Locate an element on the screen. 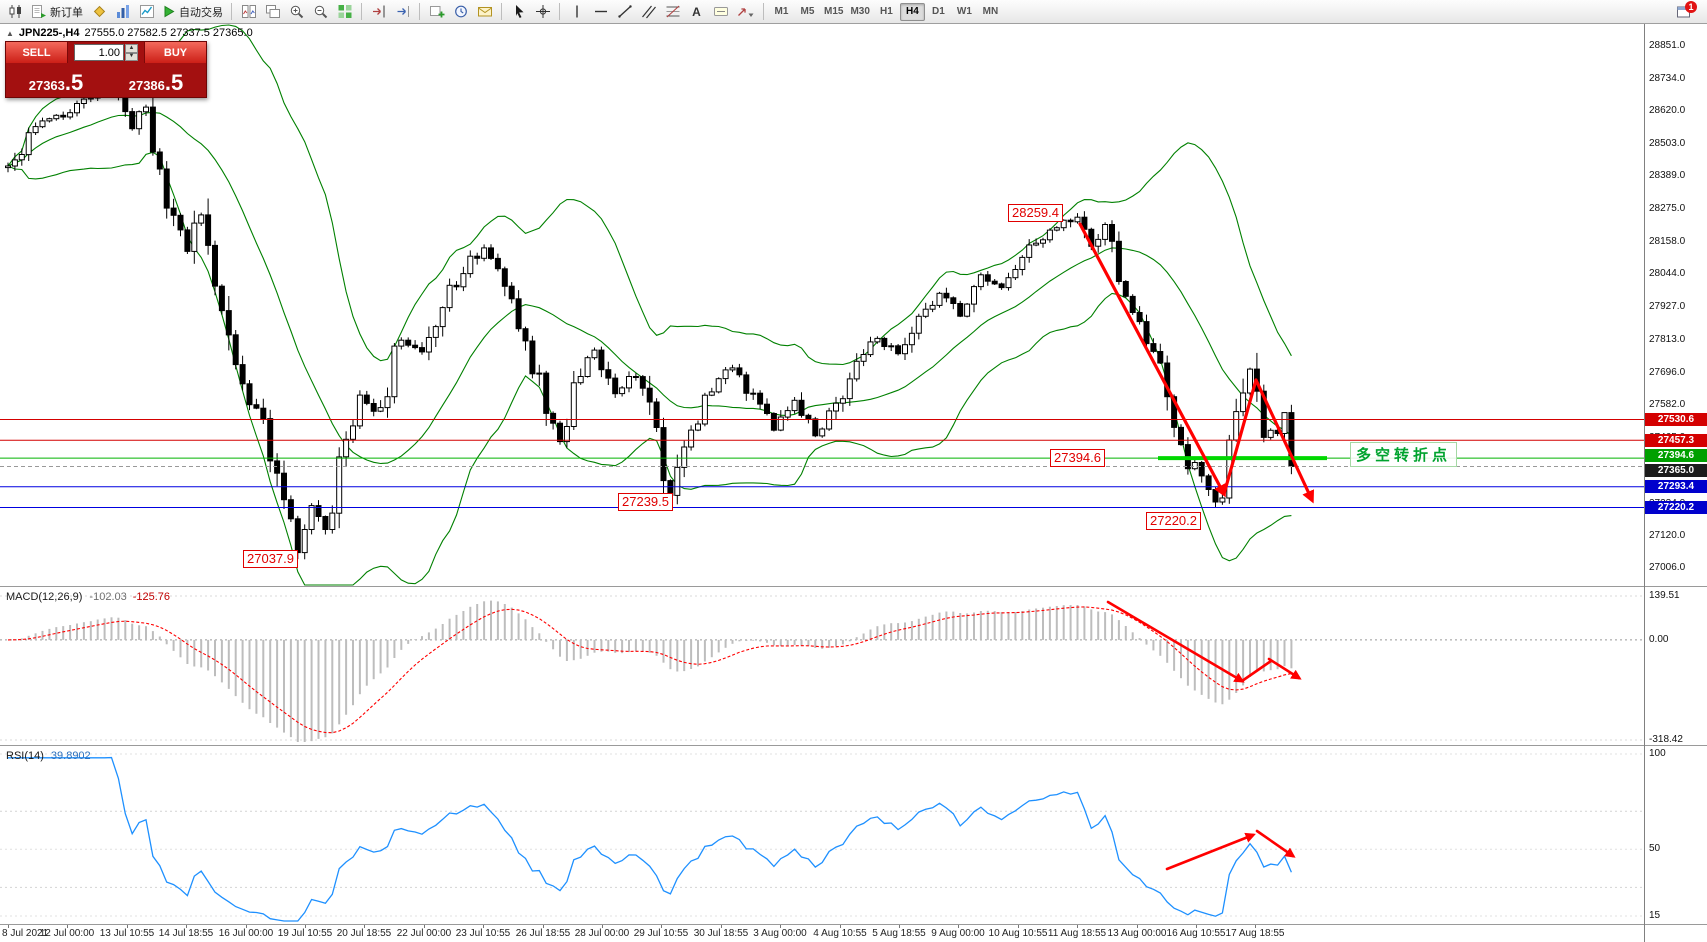 The image size is (1707, 942). arrows-shapes-icon is located at coordinates (745, 11).